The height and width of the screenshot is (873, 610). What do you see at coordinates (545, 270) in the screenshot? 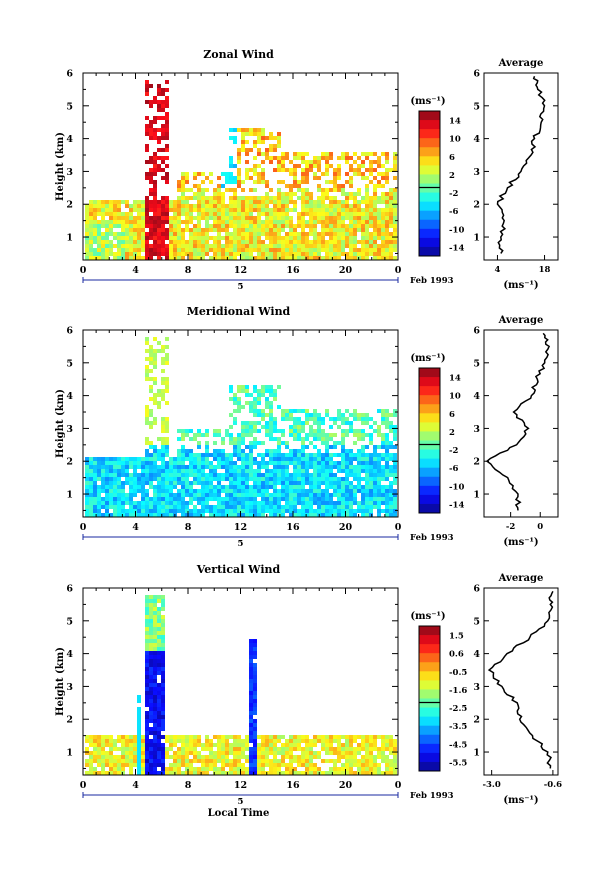
I see `avg-x-tick-label: 18` at bounding box center [545, 270].